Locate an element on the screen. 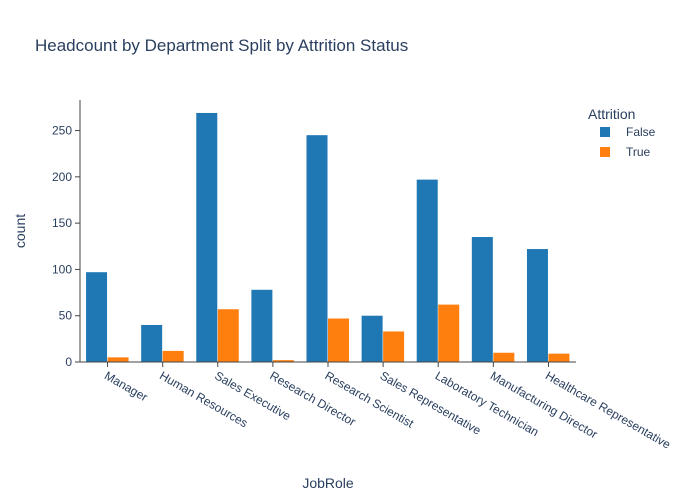 Image resolution: width=700 pixels, height=500 pixels. legend: Attrition False True is located at coordinates (622, 132).